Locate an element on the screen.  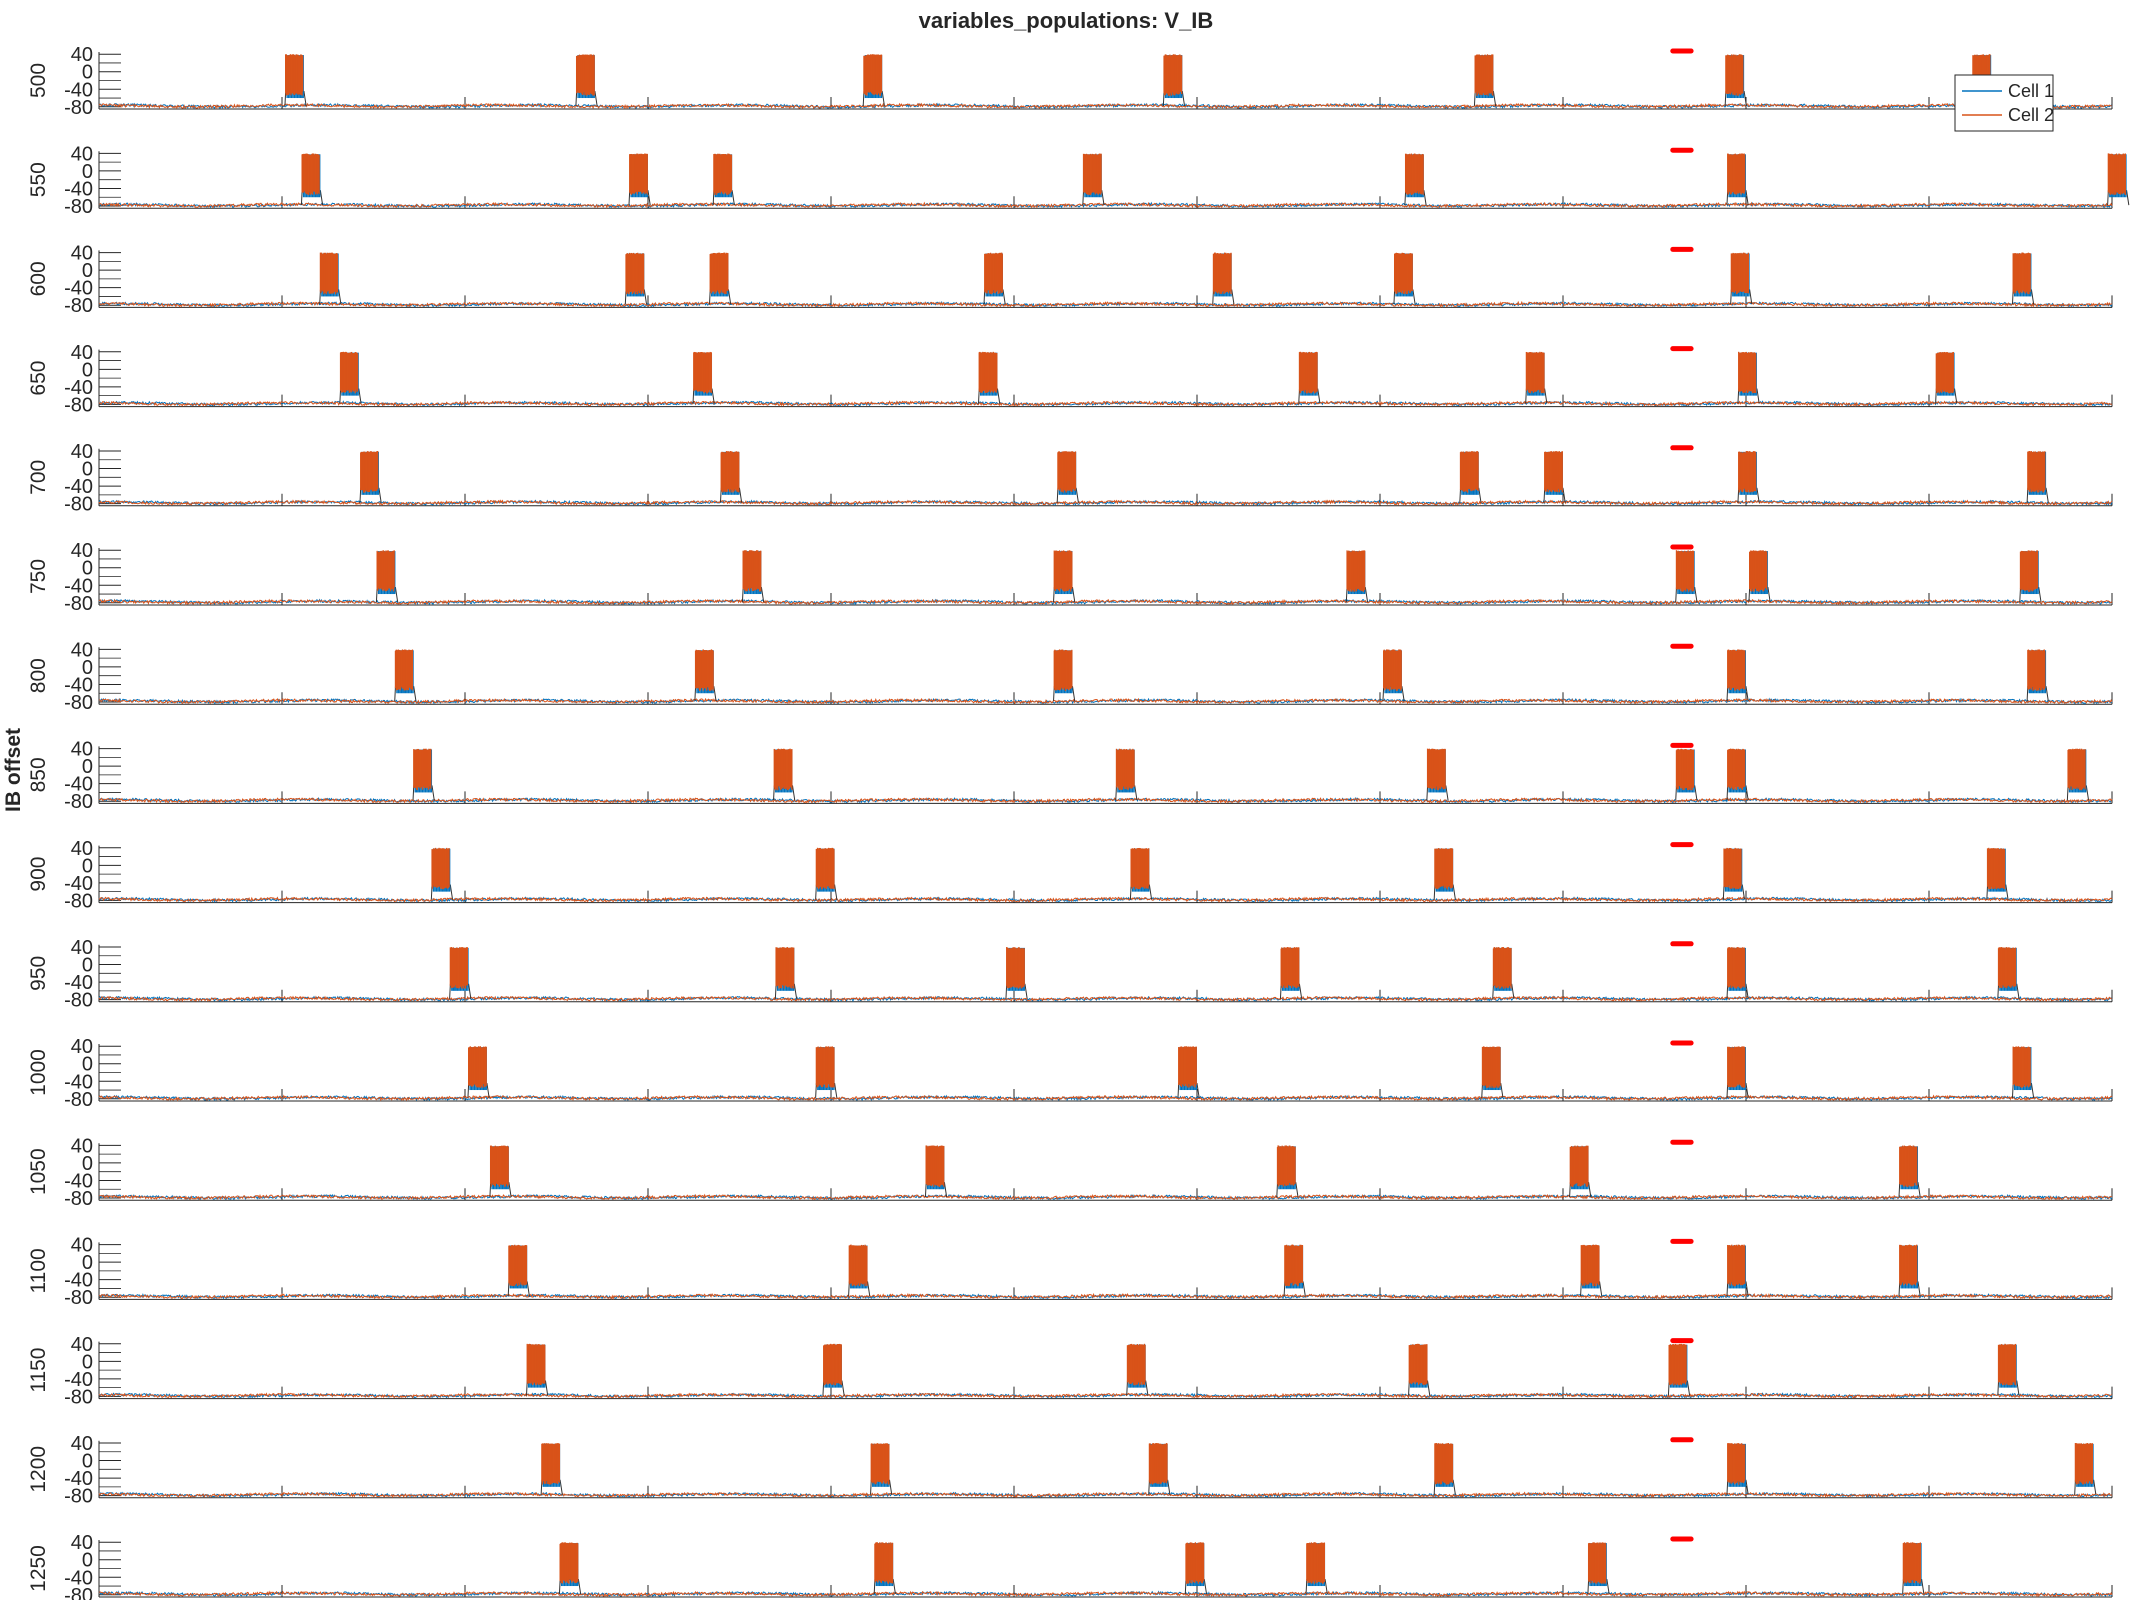
panel-offset-label: 550 is located at coordinates (38, 179).